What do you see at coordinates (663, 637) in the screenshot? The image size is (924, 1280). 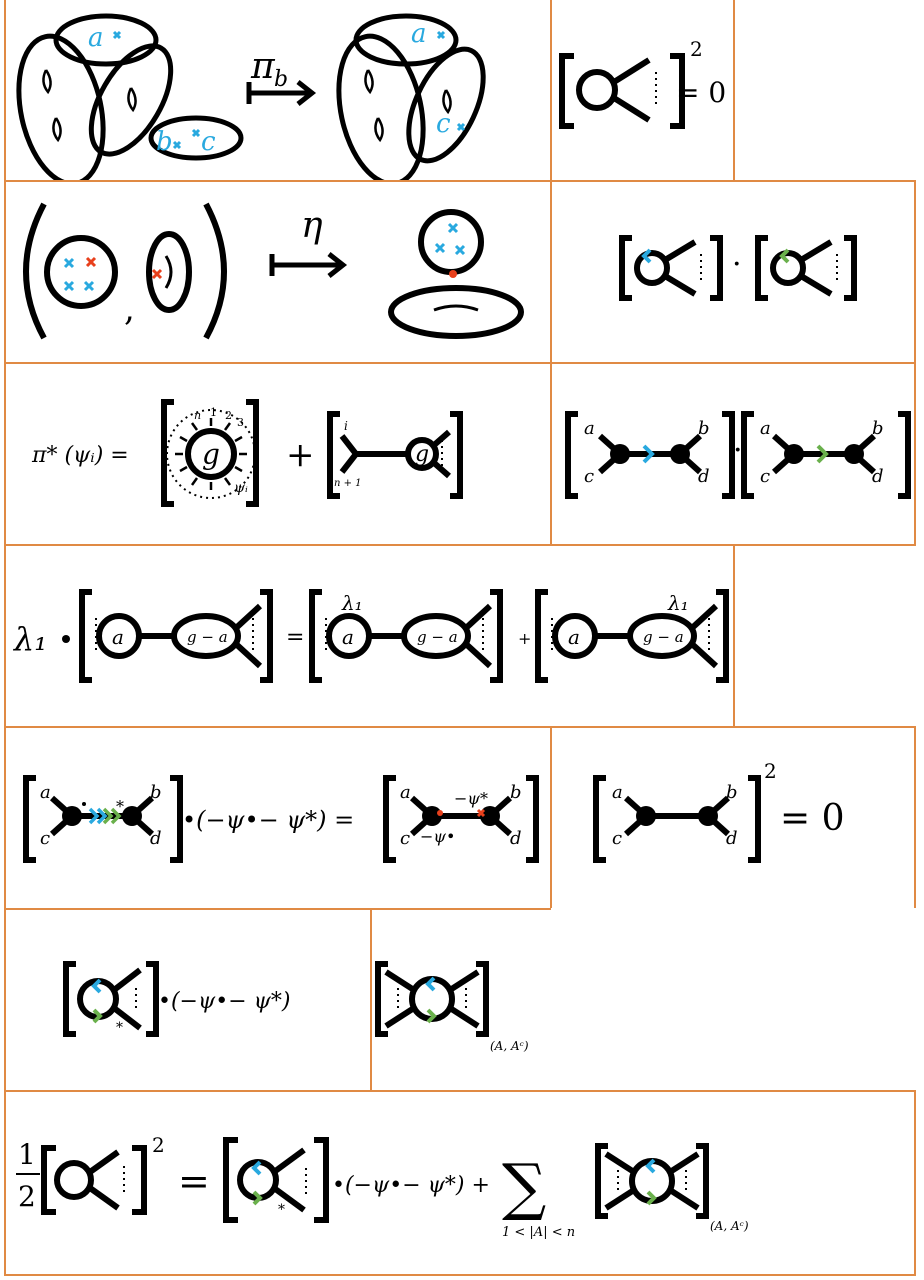 I see `vertex-gma-3: g − a` at bounding box center [663, 637].